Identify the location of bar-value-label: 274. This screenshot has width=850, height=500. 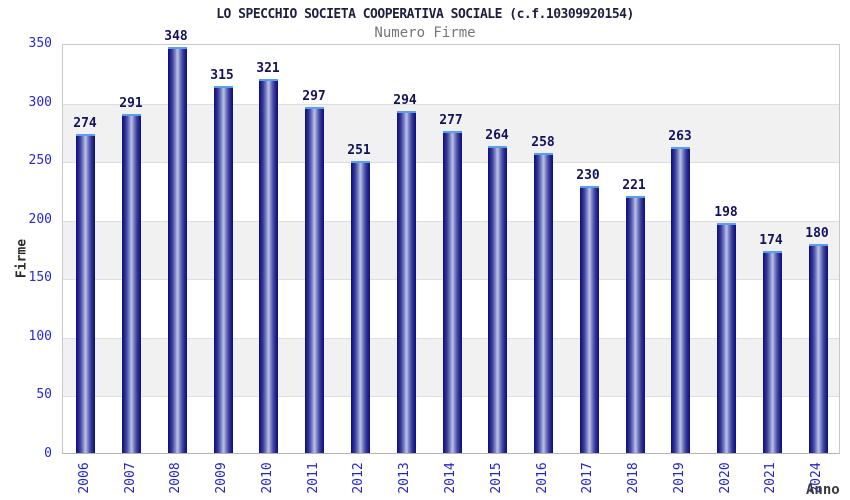
(85, 123).